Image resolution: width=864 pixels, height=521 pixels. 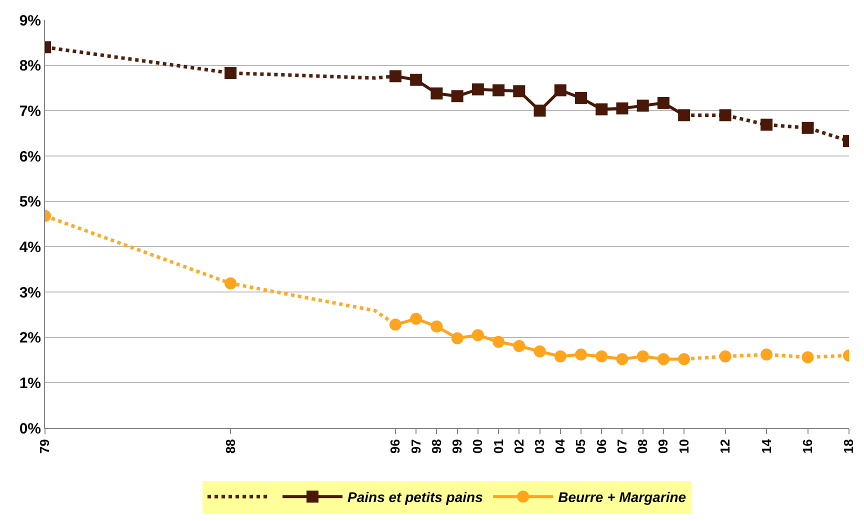 What do you see at coordinates (395, 446) in the screenshot?
I see `x-tick-label: 96` at bounding box center [395, 446].